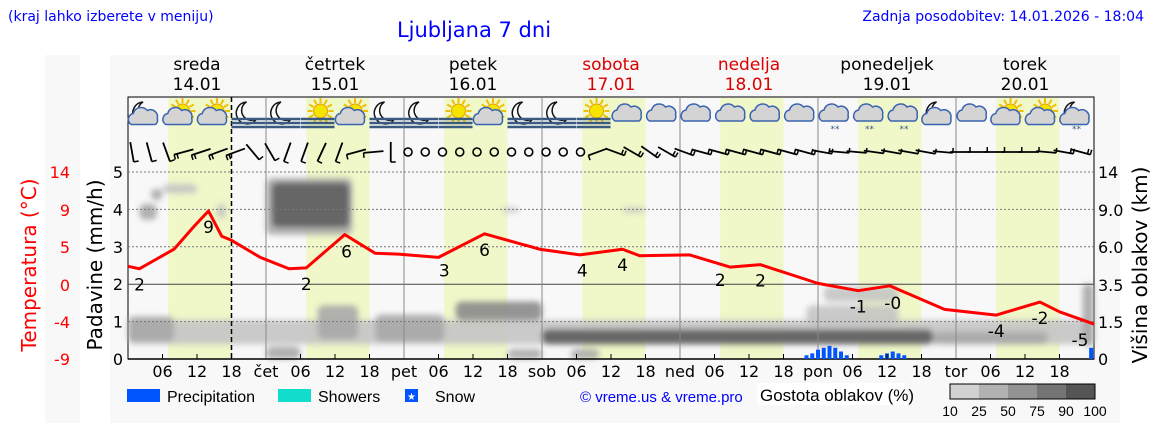  What do you see at coordinates (887, 85) in the screenshot?
I see `day-date: 19.01` at bounding box center [887, 85].